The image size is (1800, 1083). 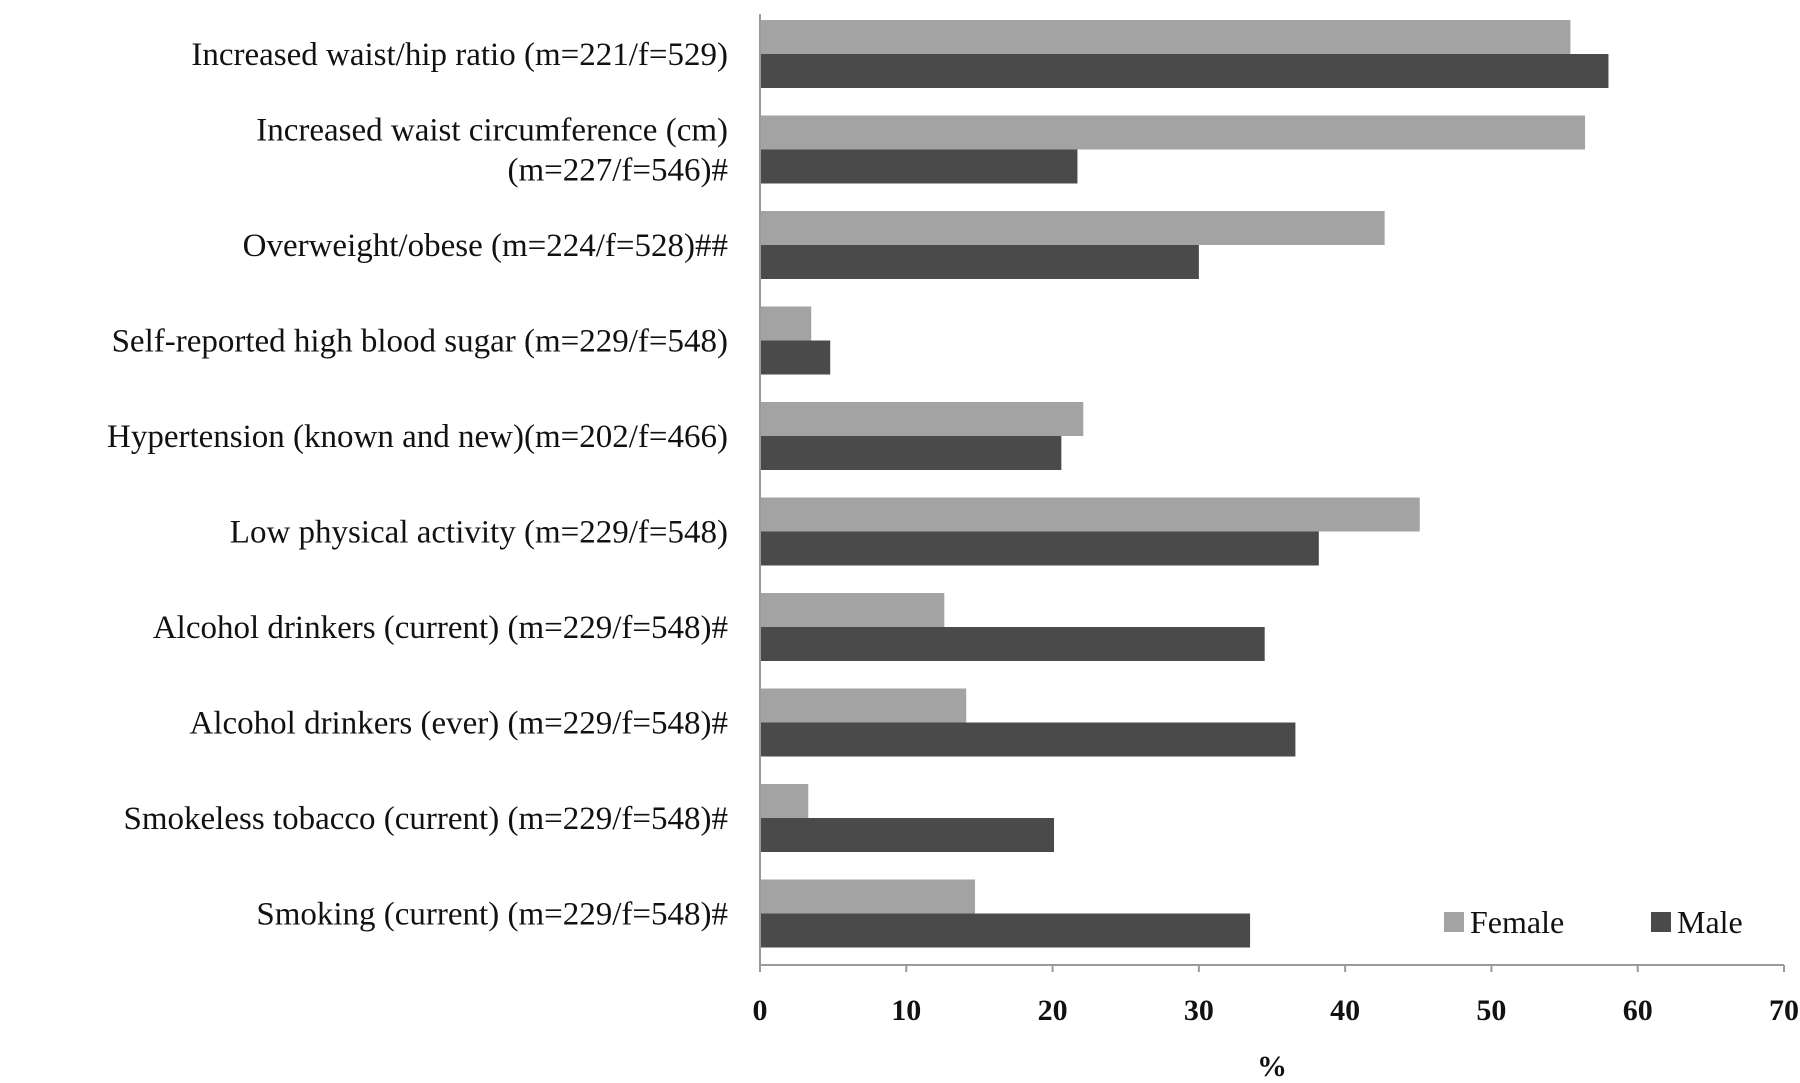 What do you see at coordinates (1517, 922) in the screenshot?
I see `legend-label-female: Female` at bounding box center [1517, 922].